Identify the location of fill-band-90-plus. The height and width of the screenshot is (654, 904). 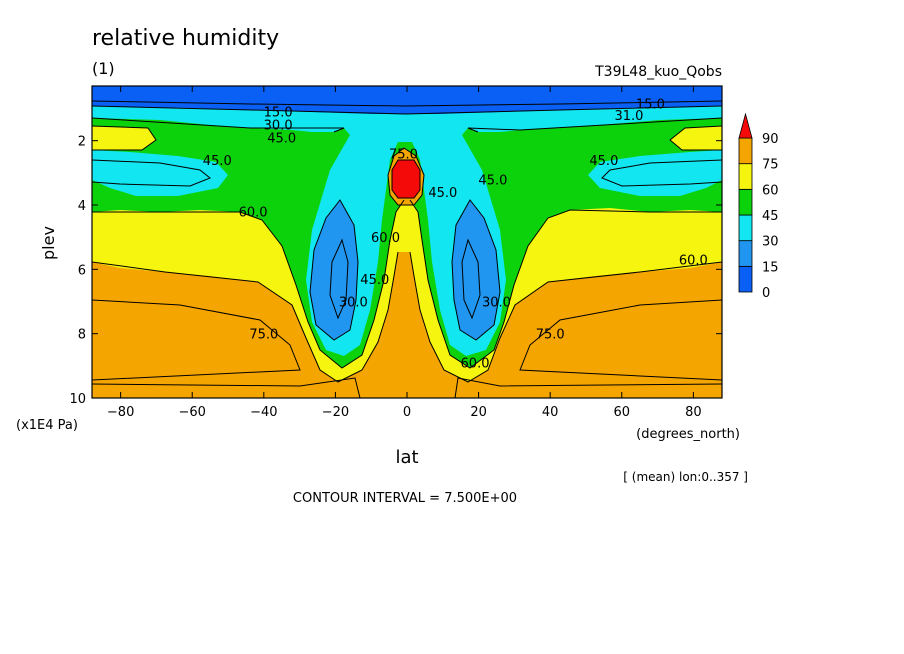
(406, 179).